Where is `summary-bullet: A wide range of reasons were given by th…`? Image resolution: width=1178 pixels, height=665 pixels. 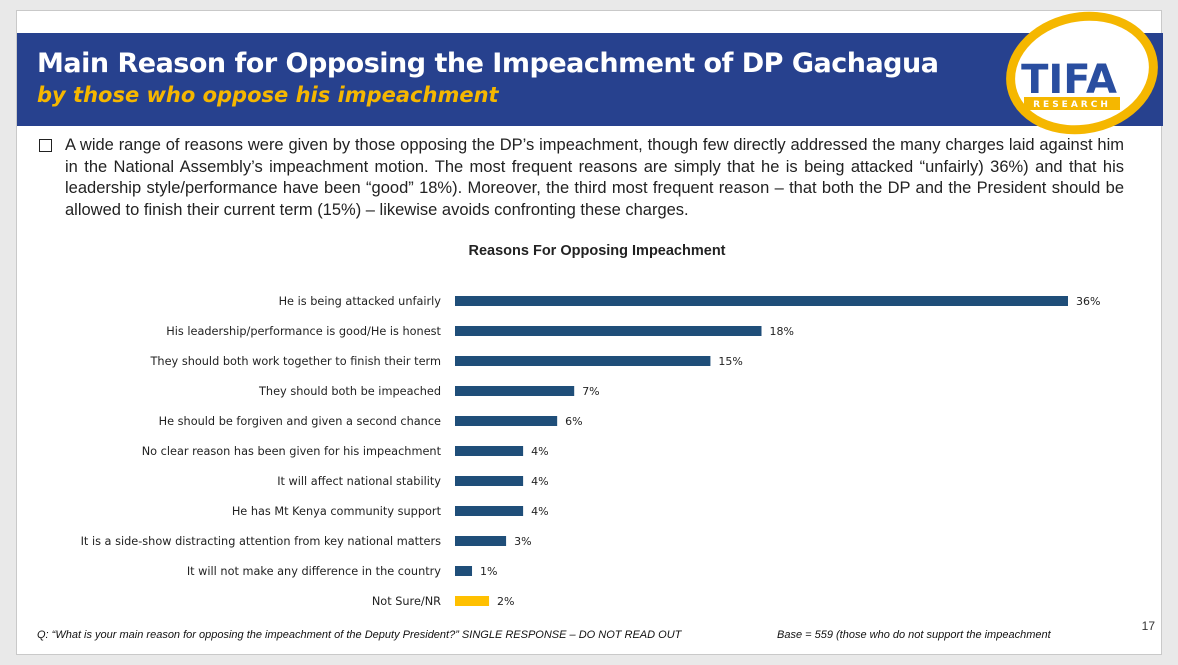 summary-bullet: A wide range of reasons were given by th… is located at coordinates (581, 178).